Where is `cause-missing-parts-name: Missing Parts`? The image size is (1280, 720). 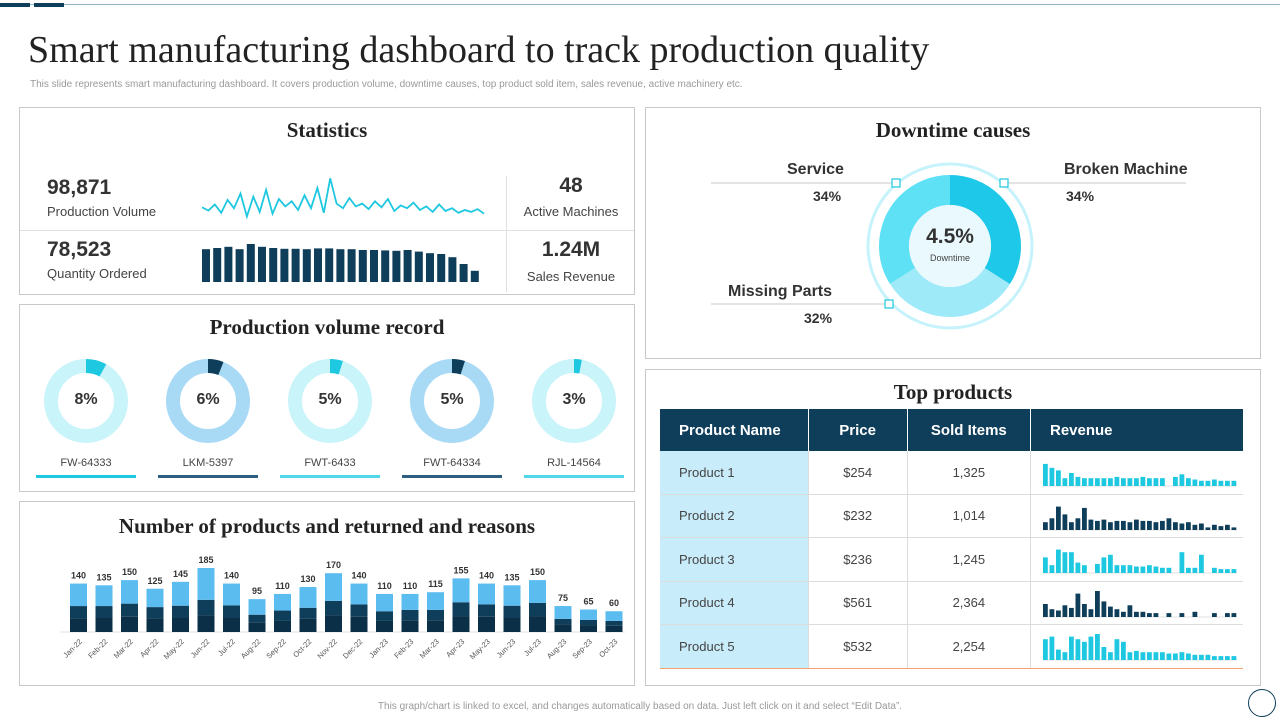 cause-missing-parts-name: Missing Parts is located at coordinates (780, 291).